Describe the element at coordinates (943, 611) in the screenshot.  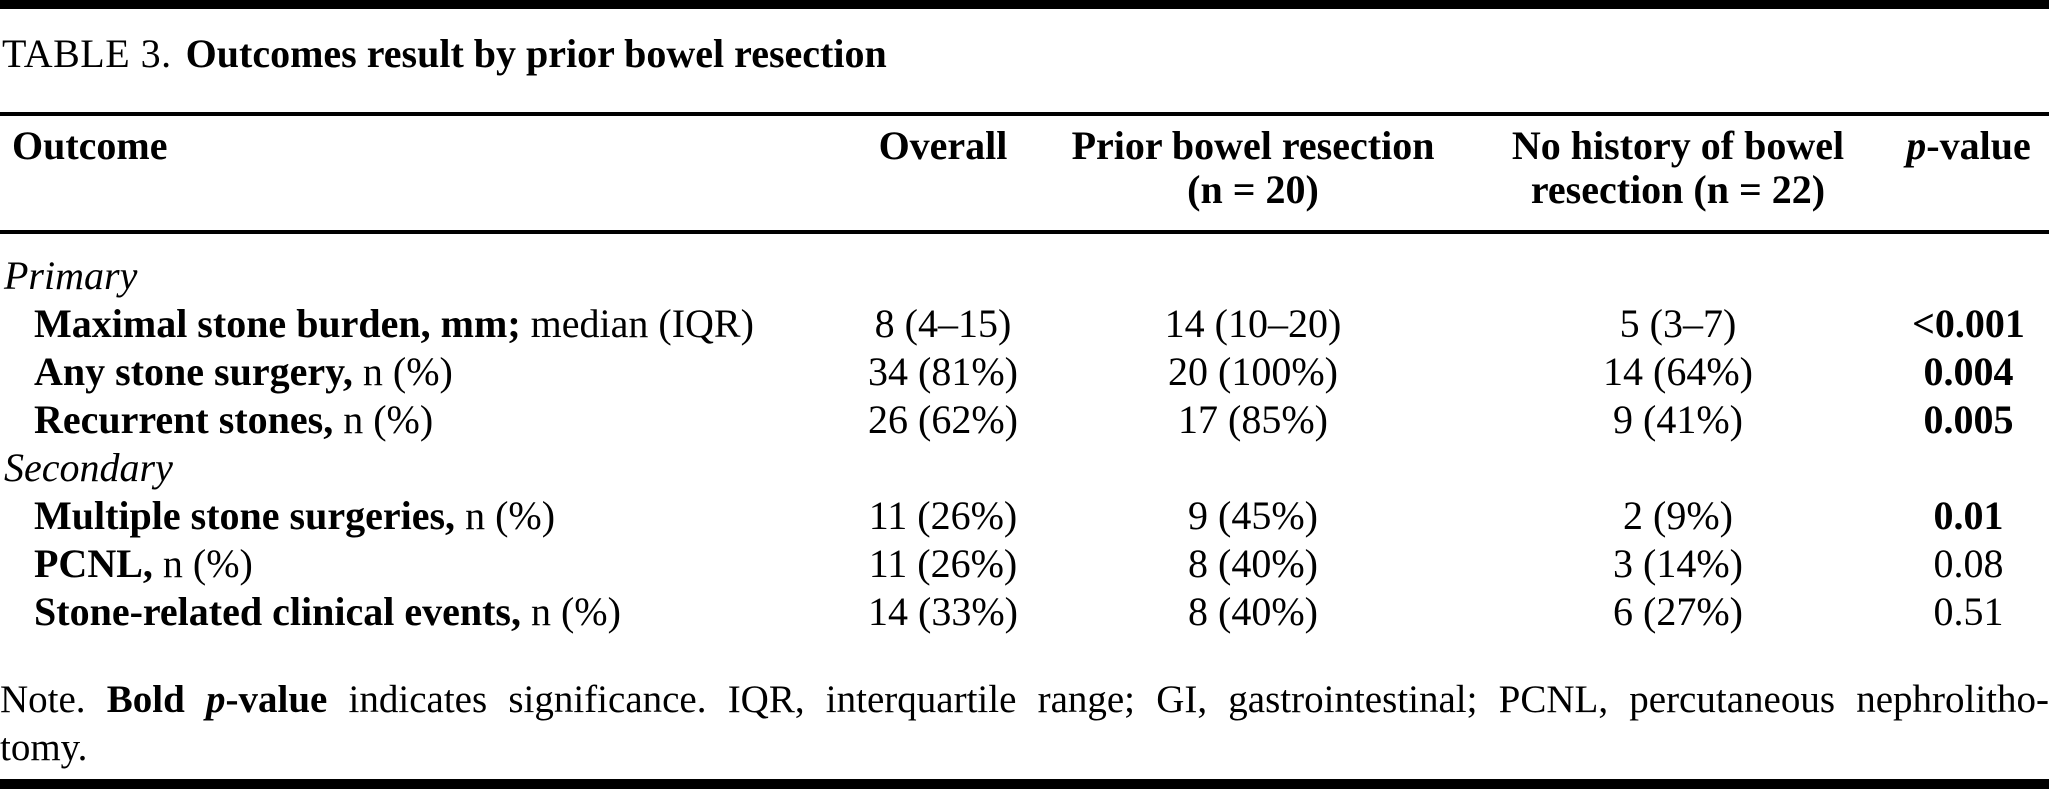
I see `cell-overall: 14 (33%)` at that location.